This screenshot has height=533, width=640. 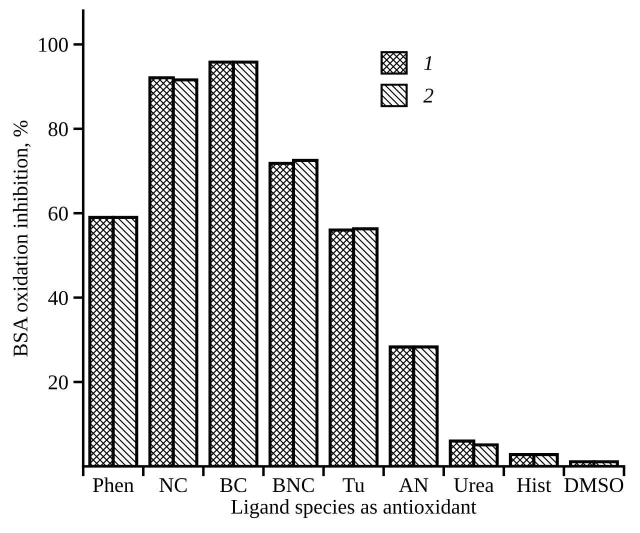 What do you see at coordinates (233, 485) in the screenshot?
I see `x-tick-label: BC` at bounding box center [233, 485].